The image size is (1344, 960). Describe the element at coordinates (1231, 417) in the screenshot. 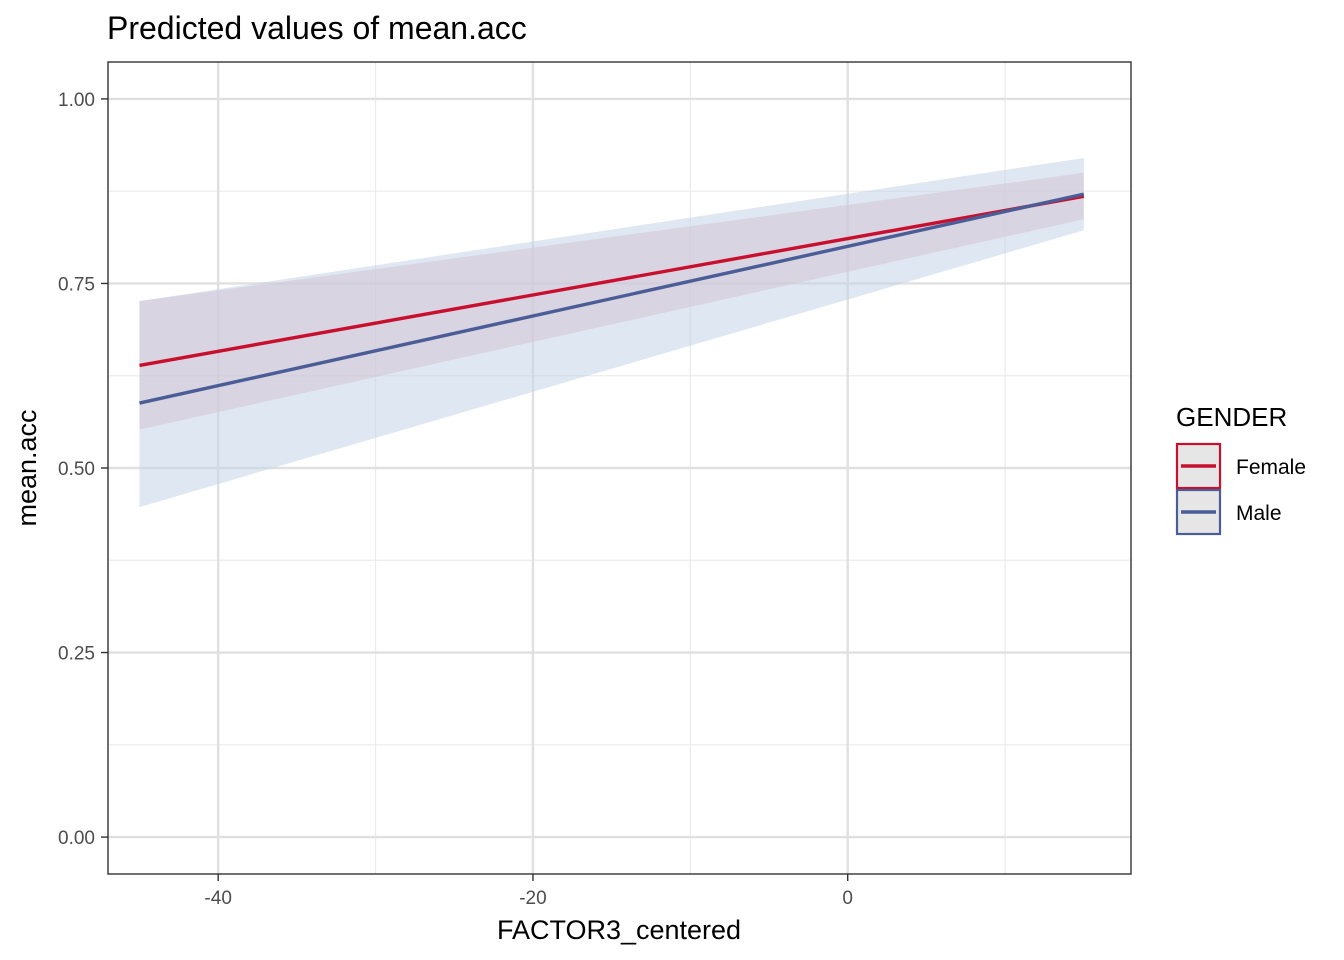

I see `legend-title: GENDER` at that location.